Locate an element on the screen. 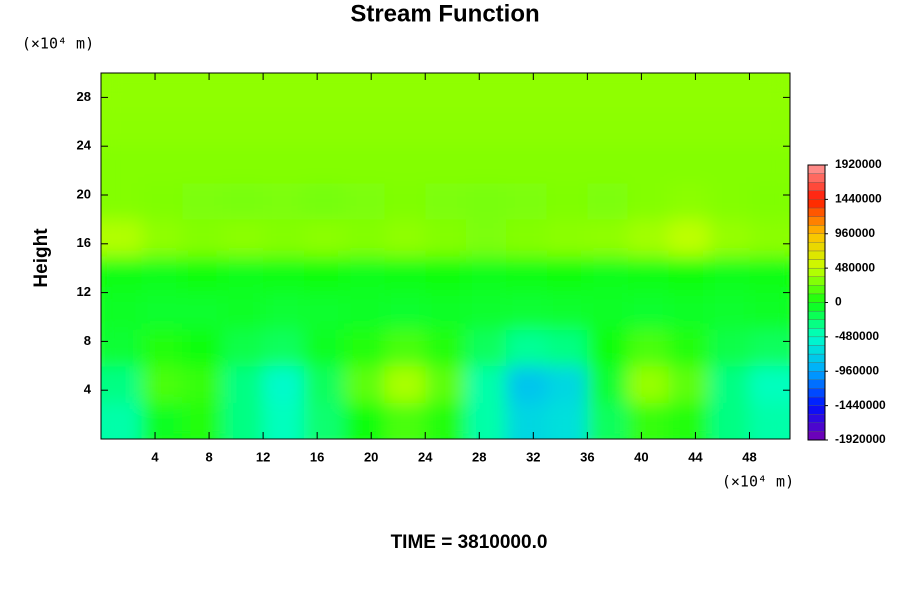  x-tick-label: 44 is located at coordinates (695, 456).